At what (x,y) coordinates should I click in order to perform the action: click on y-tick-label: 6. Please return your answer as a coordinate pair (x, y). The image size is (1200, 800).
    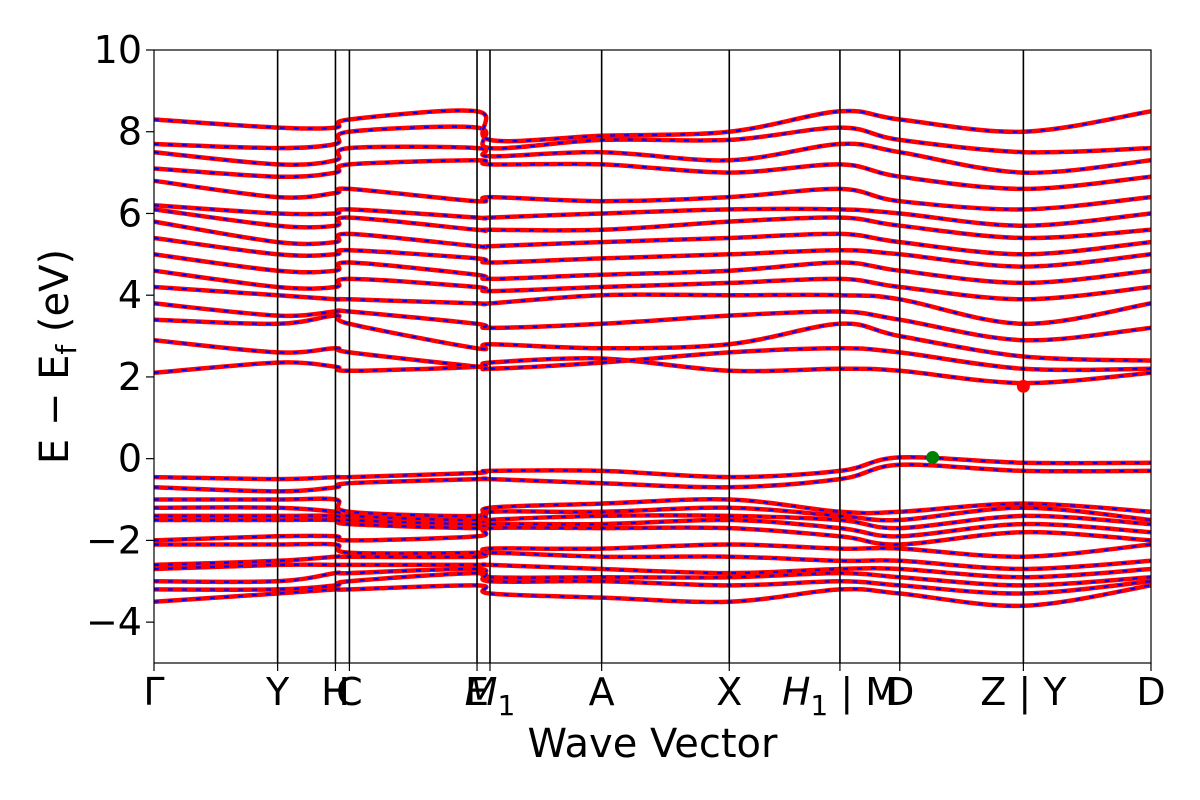
    Looking at the image, I should click on (130, 213).